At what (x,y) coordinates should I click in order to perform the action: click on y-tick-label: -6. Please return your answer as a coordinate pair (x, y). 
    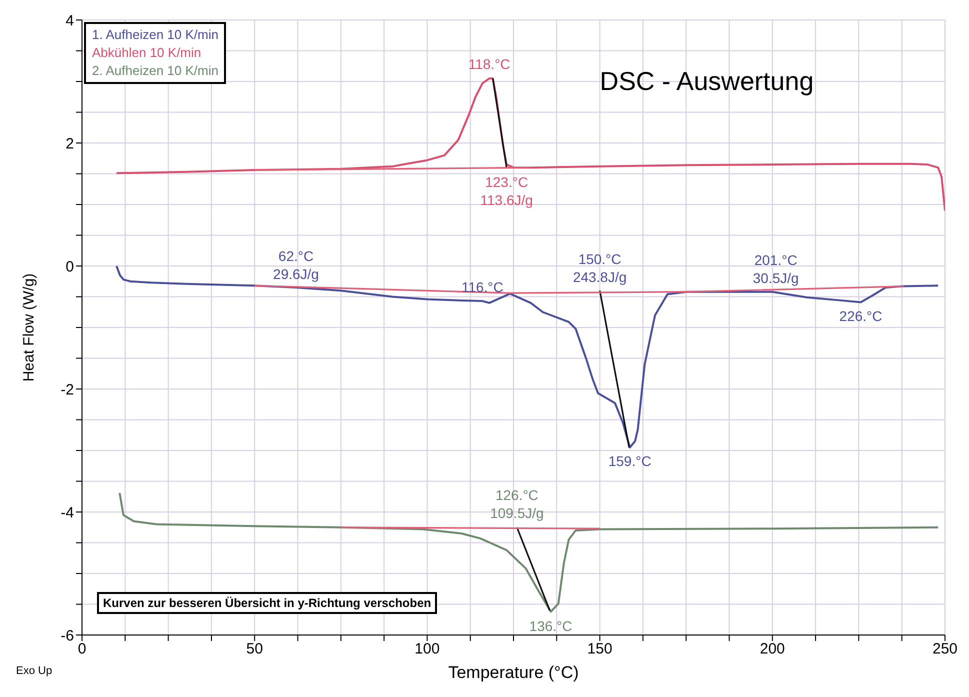
    Looking at the image, I should click on (67, 635).